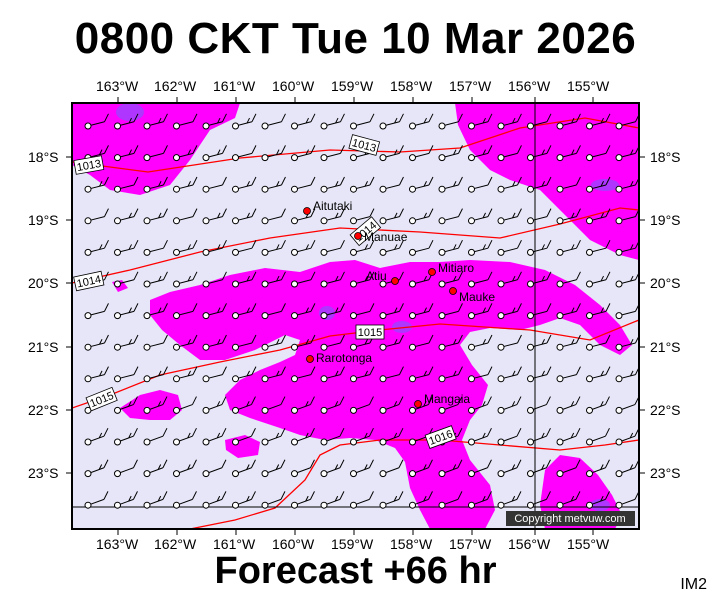 The width and height of the screenshot is (711, 600). I want to click on lat-label-right-21s: 21°S, so click(665, 347).